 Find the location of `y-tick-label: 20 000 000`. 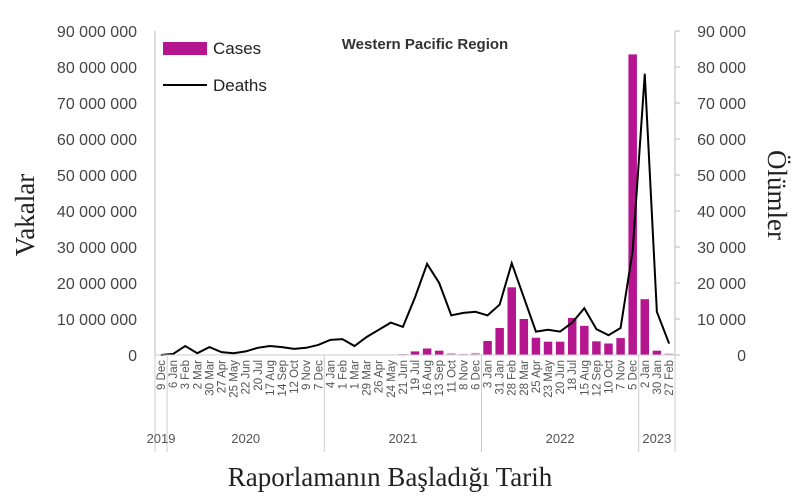

y-tick-label: 20 000 000 is located at coordinates (97, 284).